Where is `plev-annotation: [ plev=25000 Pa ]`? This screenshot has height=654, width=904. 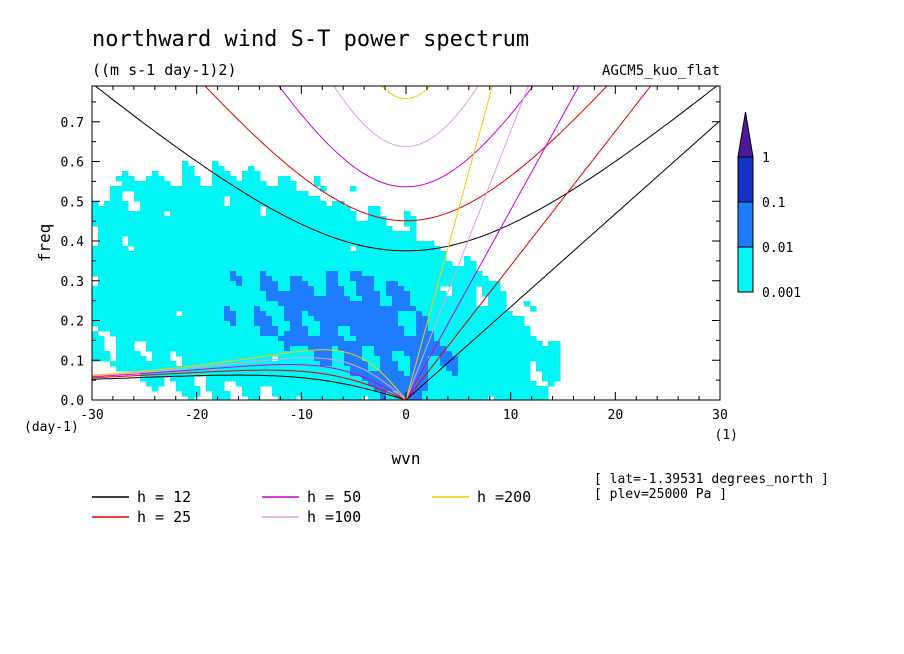 plev-annotation: [ plev=25000 Pa ] is located at coordinates (660, 494).